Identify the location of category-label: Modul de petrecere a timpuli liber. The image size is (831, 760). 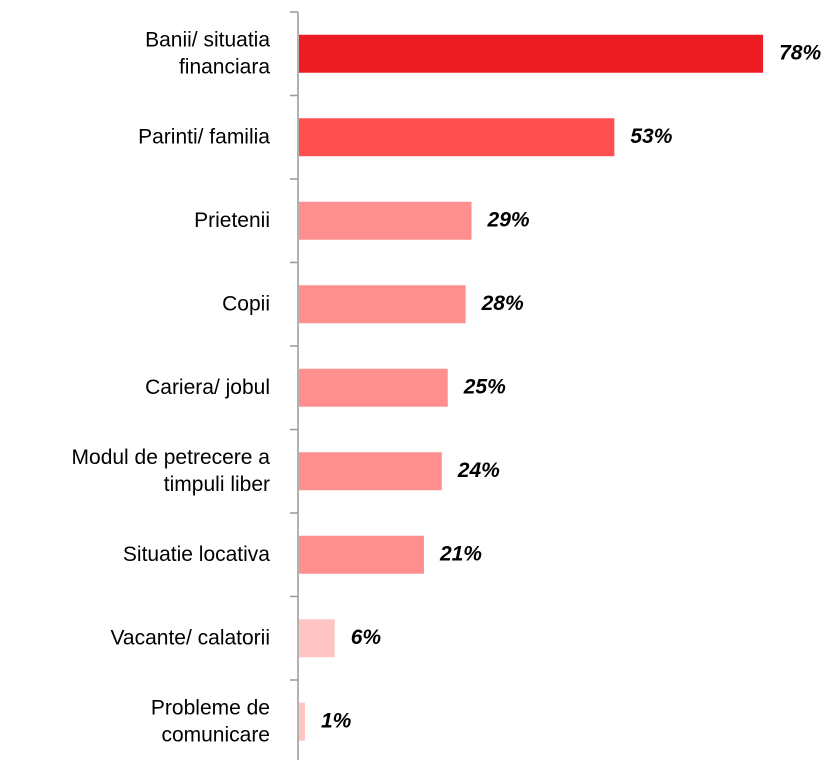
(171, 470).